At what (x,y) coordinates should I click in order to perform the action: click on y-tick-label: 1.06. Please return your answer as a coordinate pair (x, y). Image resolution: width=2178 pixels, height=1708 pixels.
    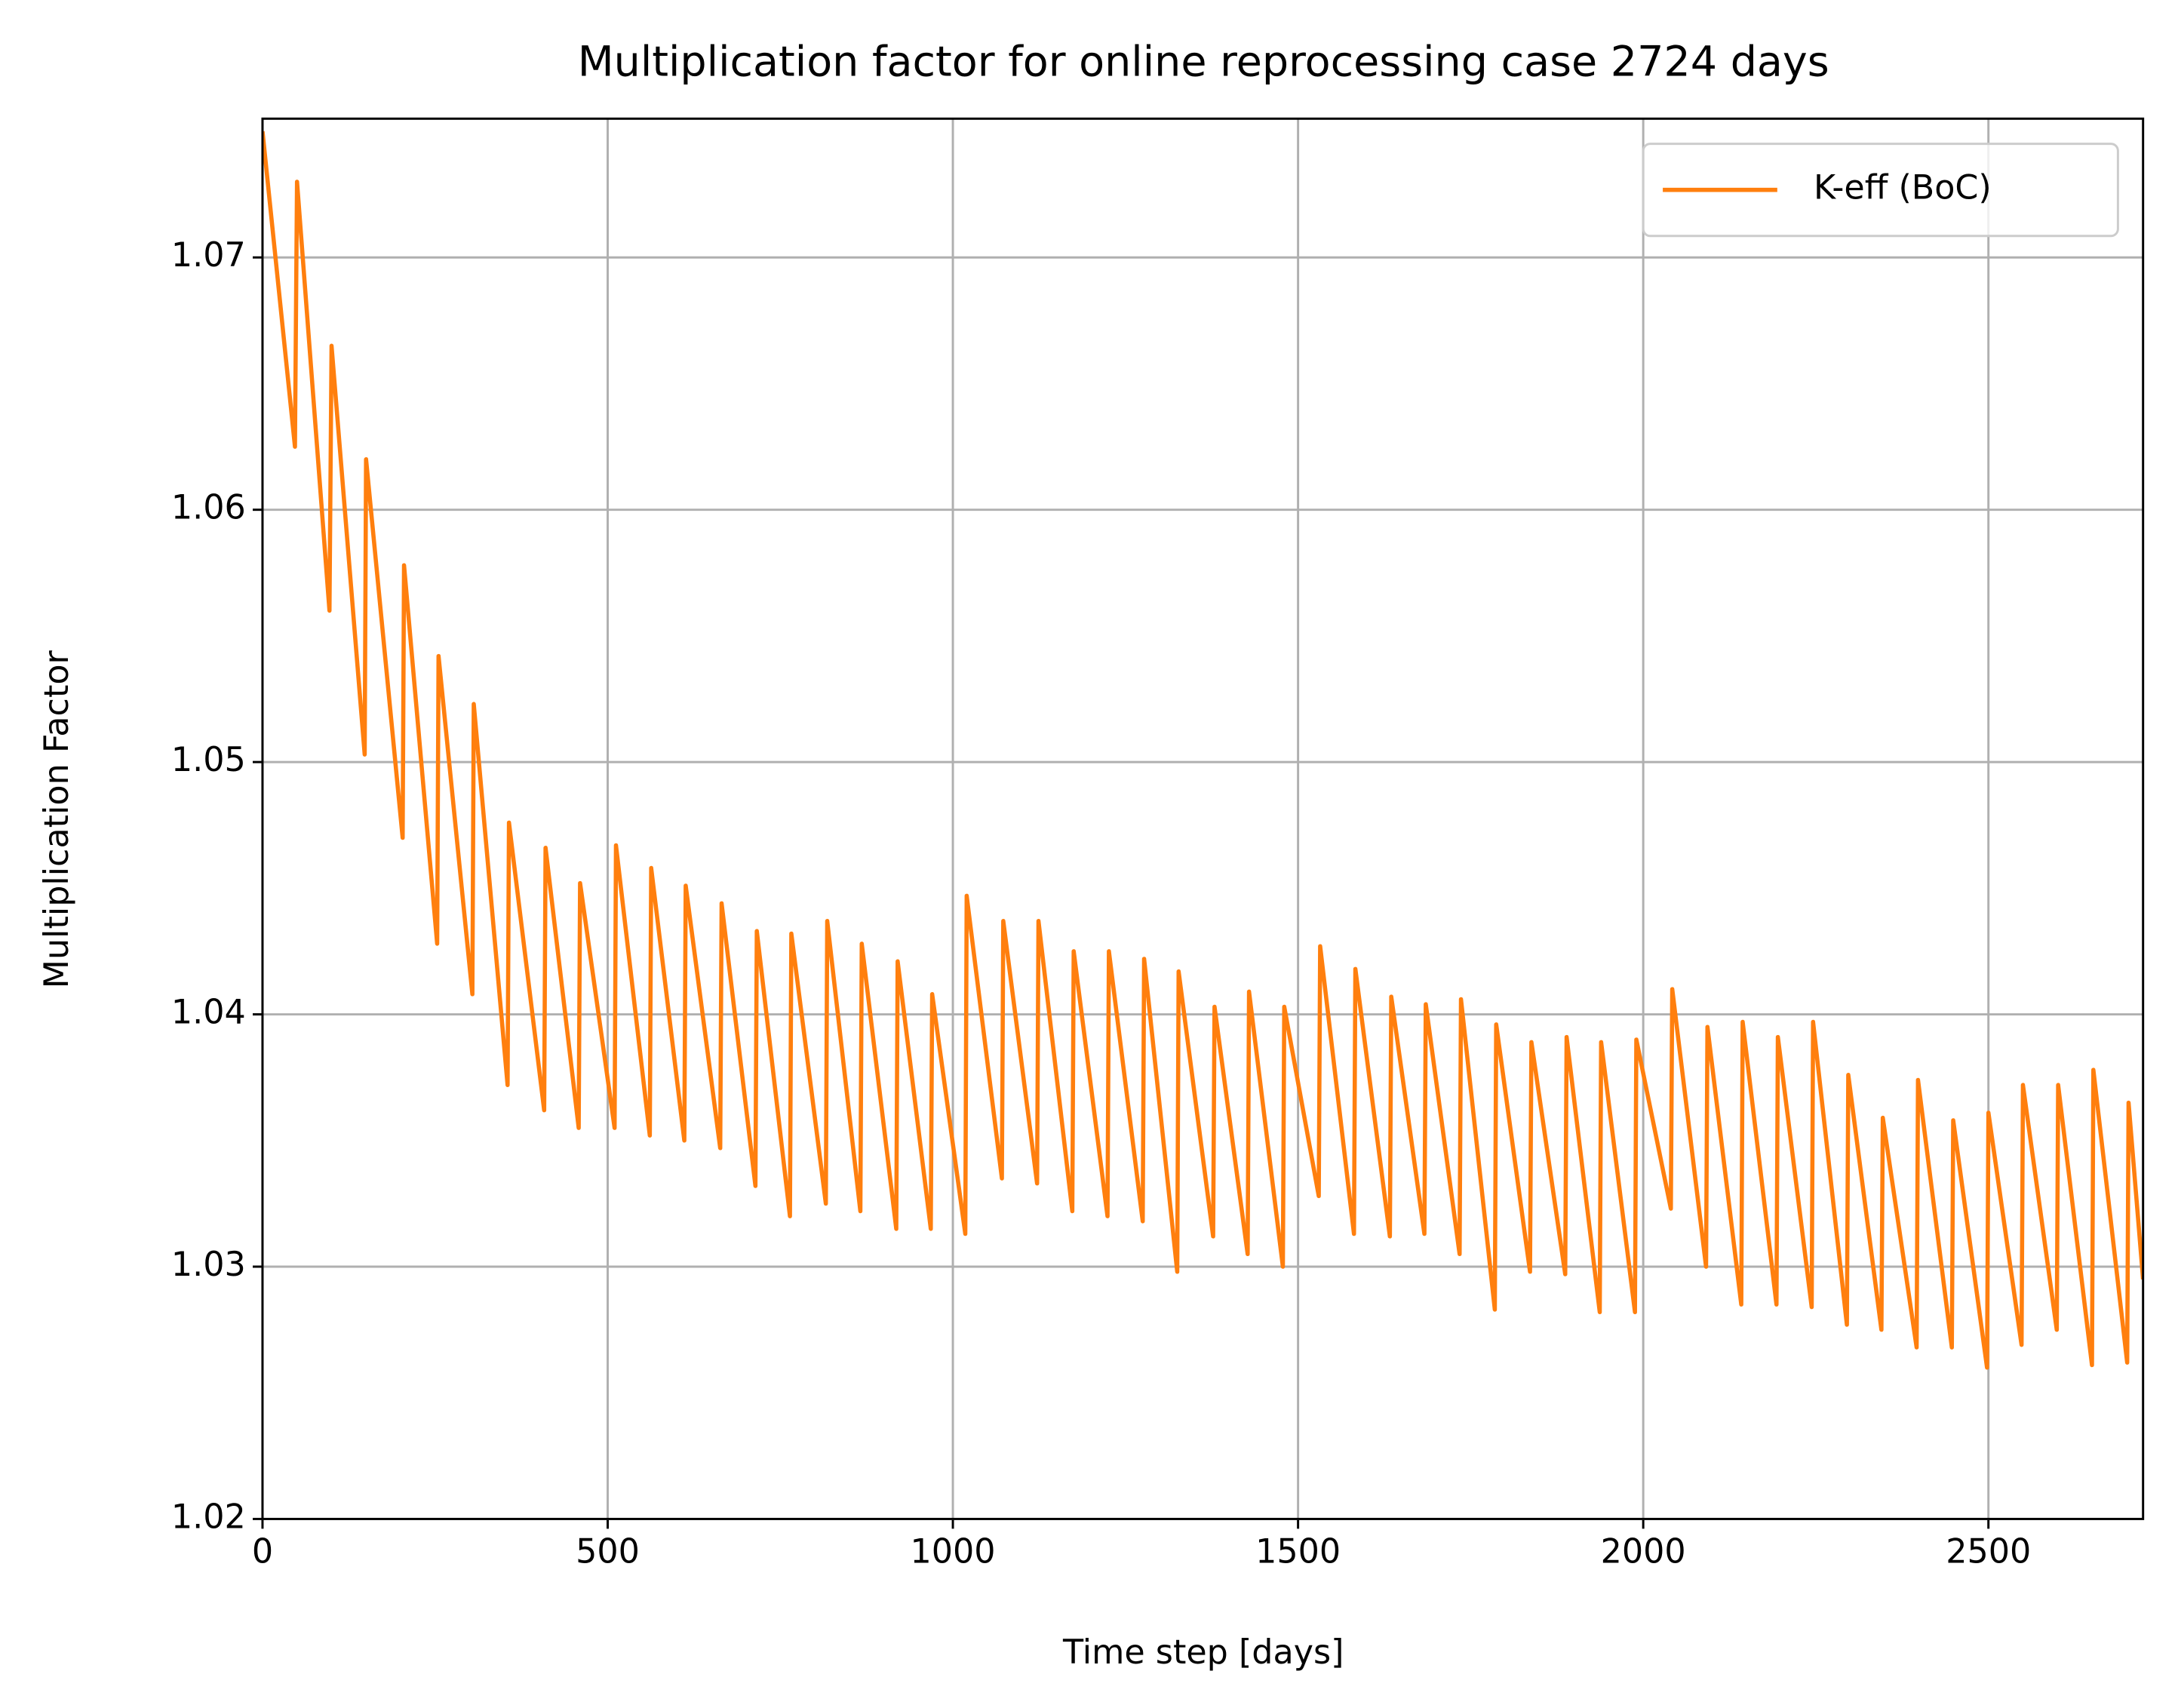
    Looking at the image, I should click on (208, 508).